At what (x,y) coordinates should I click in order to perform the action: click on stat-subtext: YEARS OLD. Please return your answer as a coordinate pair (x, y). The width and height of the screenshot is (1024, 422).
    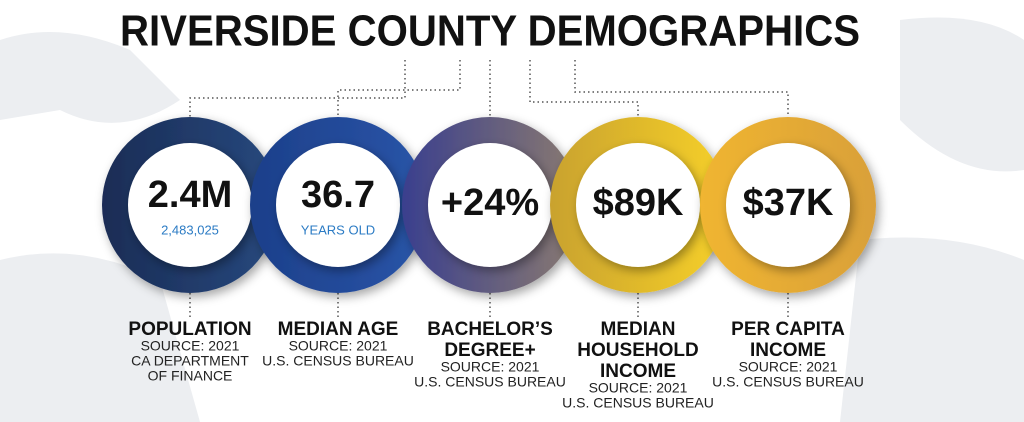
    Looking at the image, I should click on (338, 229).